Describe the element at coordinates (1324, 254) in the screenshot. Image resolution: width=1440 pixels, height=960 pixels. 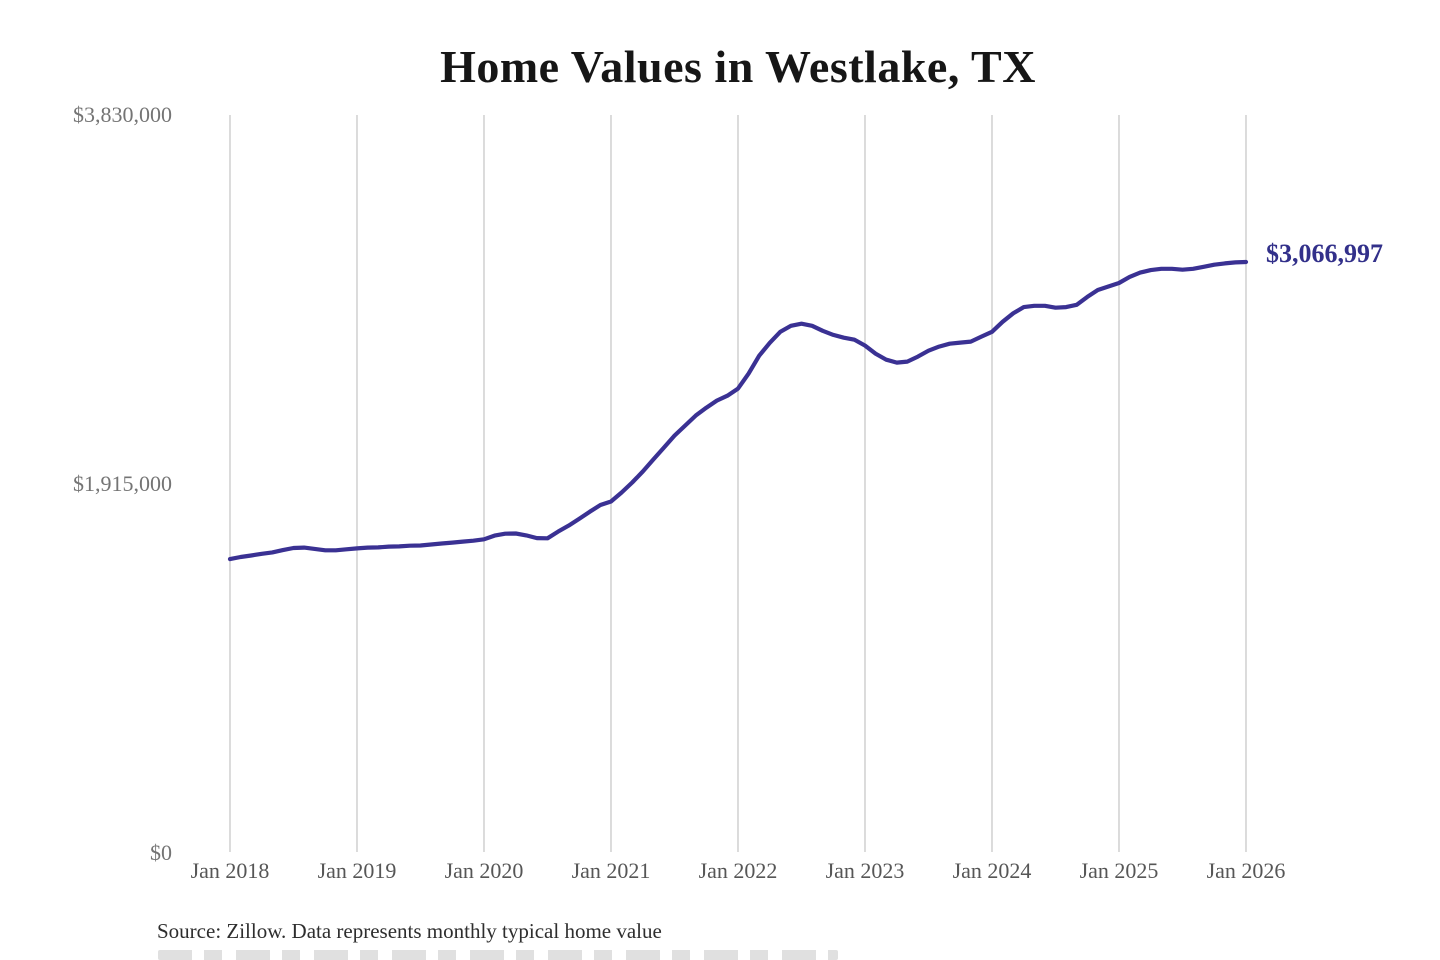
I see `latest-value-label: $3,066,997` at that location.